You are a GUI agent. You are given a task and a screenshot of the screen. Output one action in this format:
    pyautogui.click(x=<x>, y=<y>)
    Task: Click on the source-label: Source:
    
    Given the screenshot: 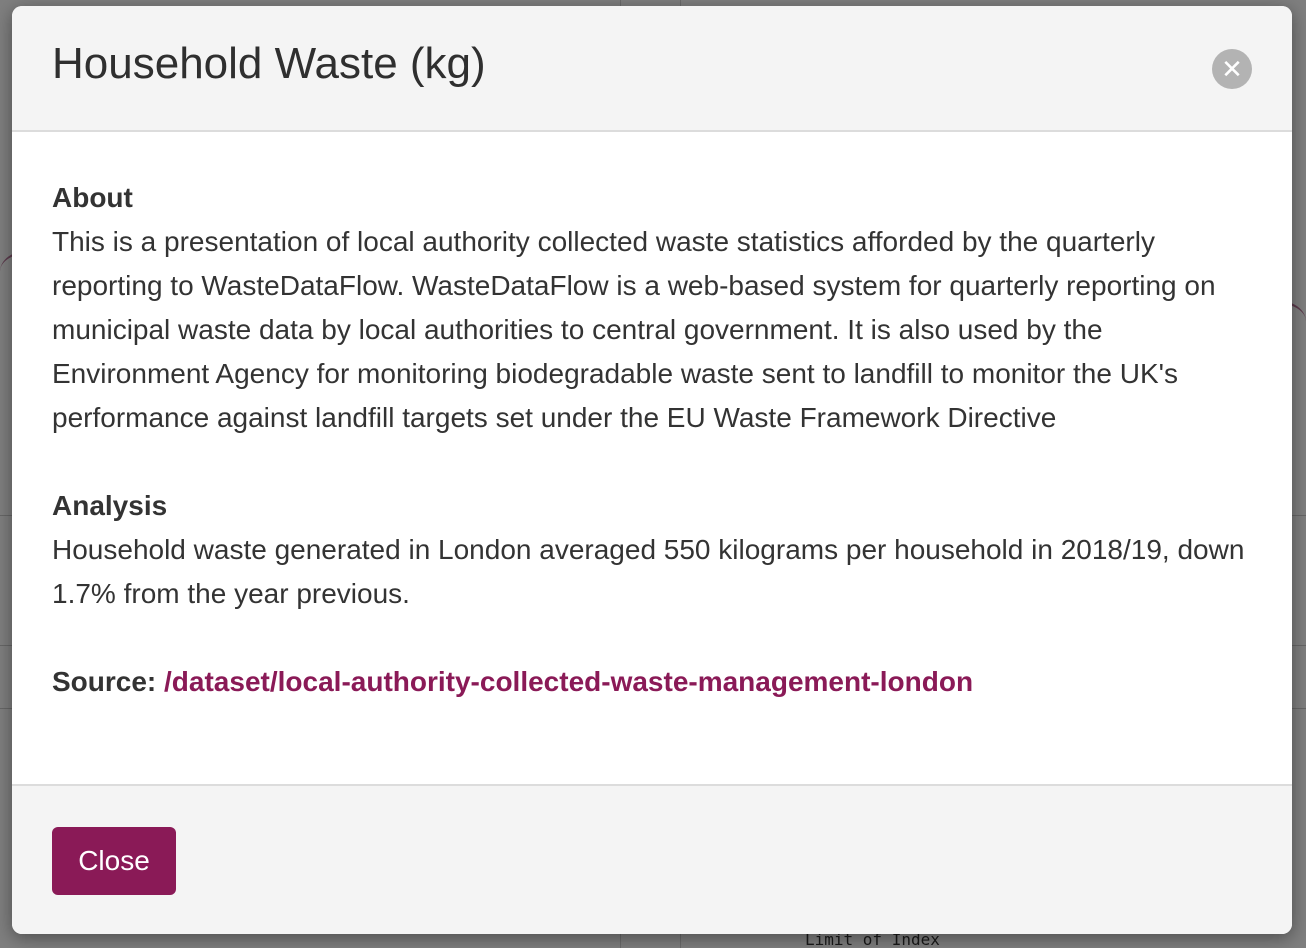 What is the action you would take?
    pyautogui.click(x=104, y=681)
    